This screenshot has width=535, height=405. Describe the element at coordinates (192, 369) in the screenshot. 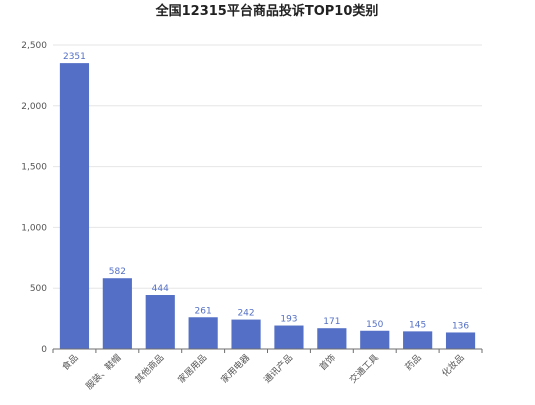

I see `x-tick-label: 家居用品` at that location.